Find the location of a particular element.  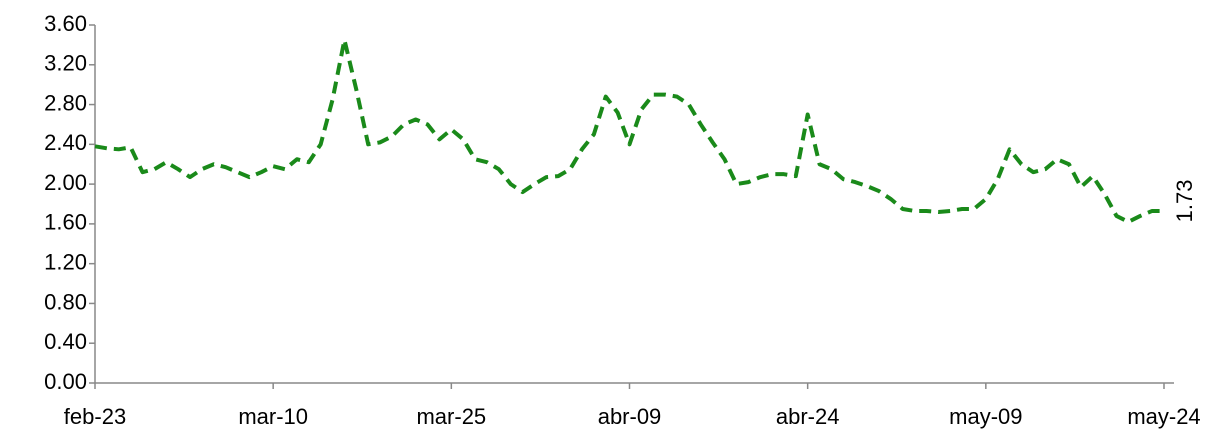

x-tick-label: feb-23 is located at coordinates (95, 416).